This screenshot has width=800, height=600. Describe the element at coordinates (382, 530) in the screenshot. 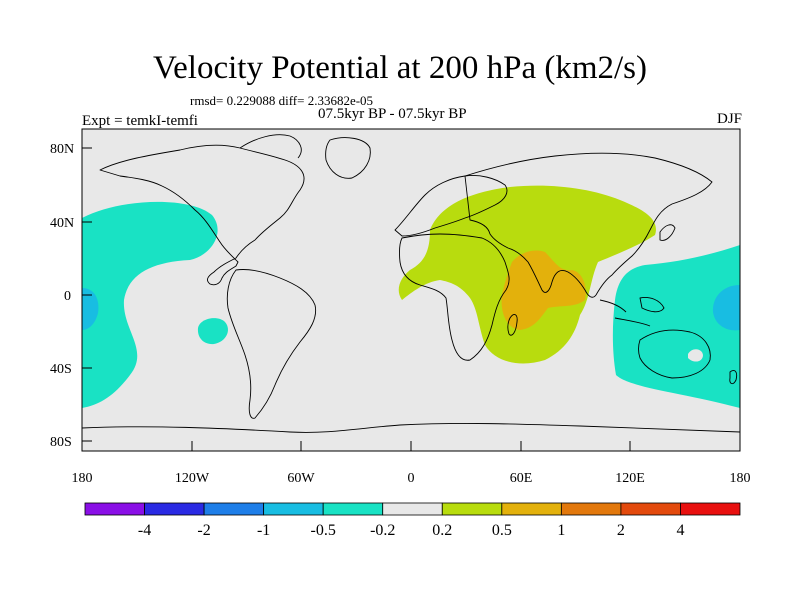

I see `colorbar-label: -0.2` at that location.